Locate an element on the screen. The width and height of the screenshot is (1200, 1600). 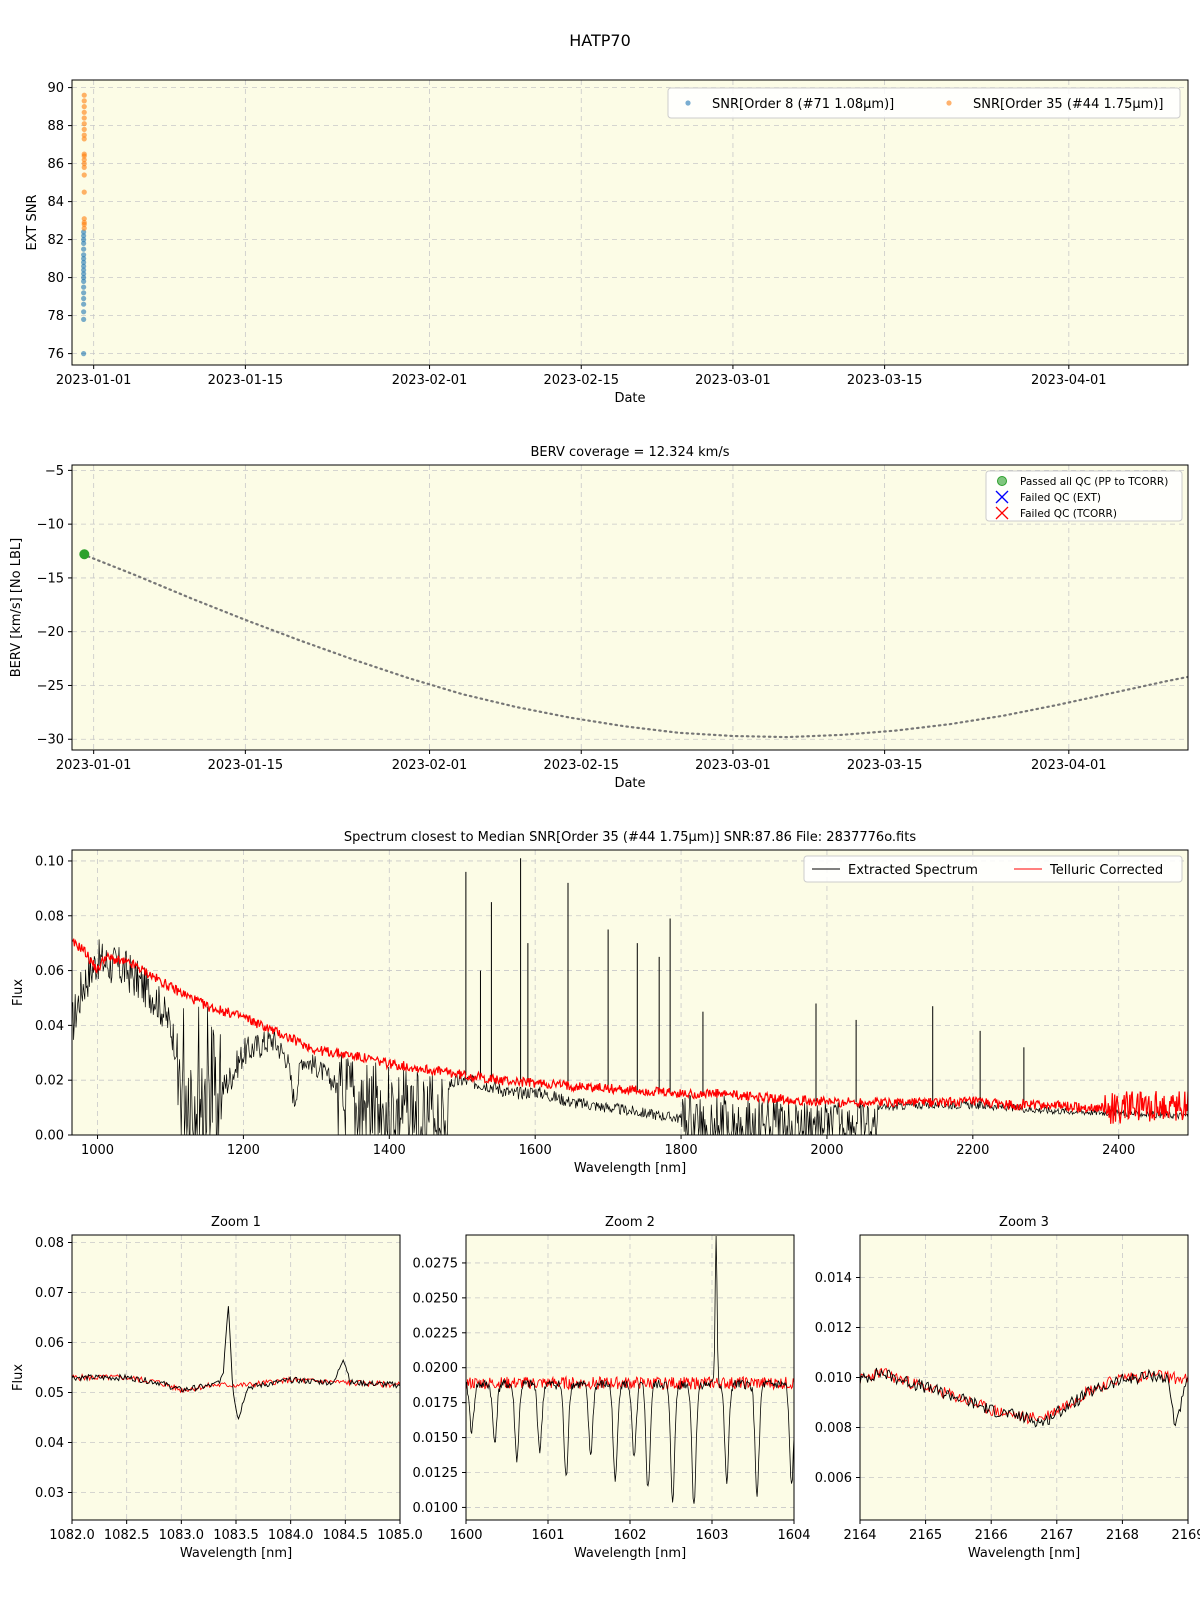
x-tick-label: 2166 is located at coordinates (991, 1535).